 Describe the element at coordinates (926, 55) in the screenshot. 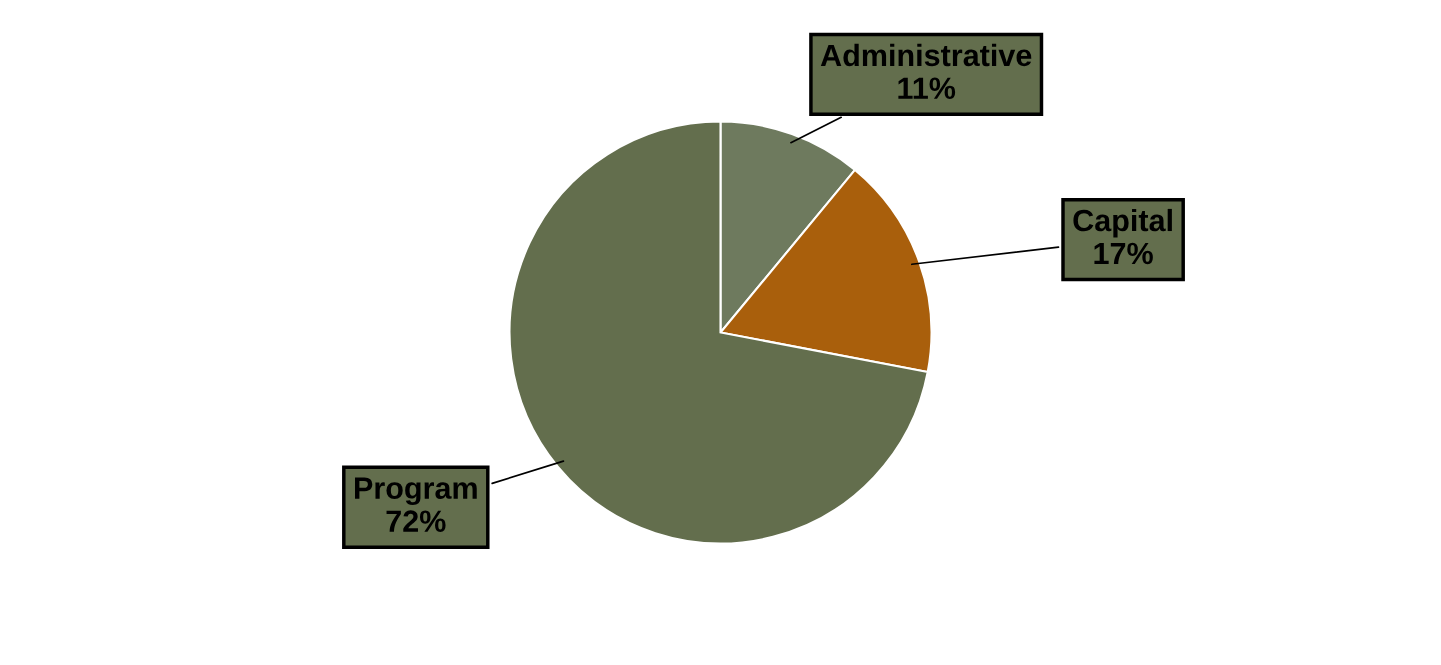

I see `slice-label: Administrative` at that location.